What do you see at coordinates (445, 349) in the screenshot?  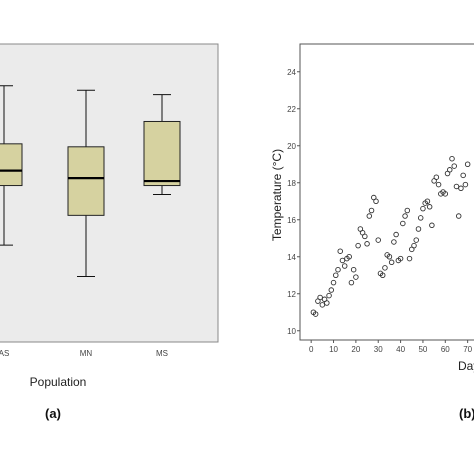 I see `x-tick-label: 60` at bounding box center [445, 349].